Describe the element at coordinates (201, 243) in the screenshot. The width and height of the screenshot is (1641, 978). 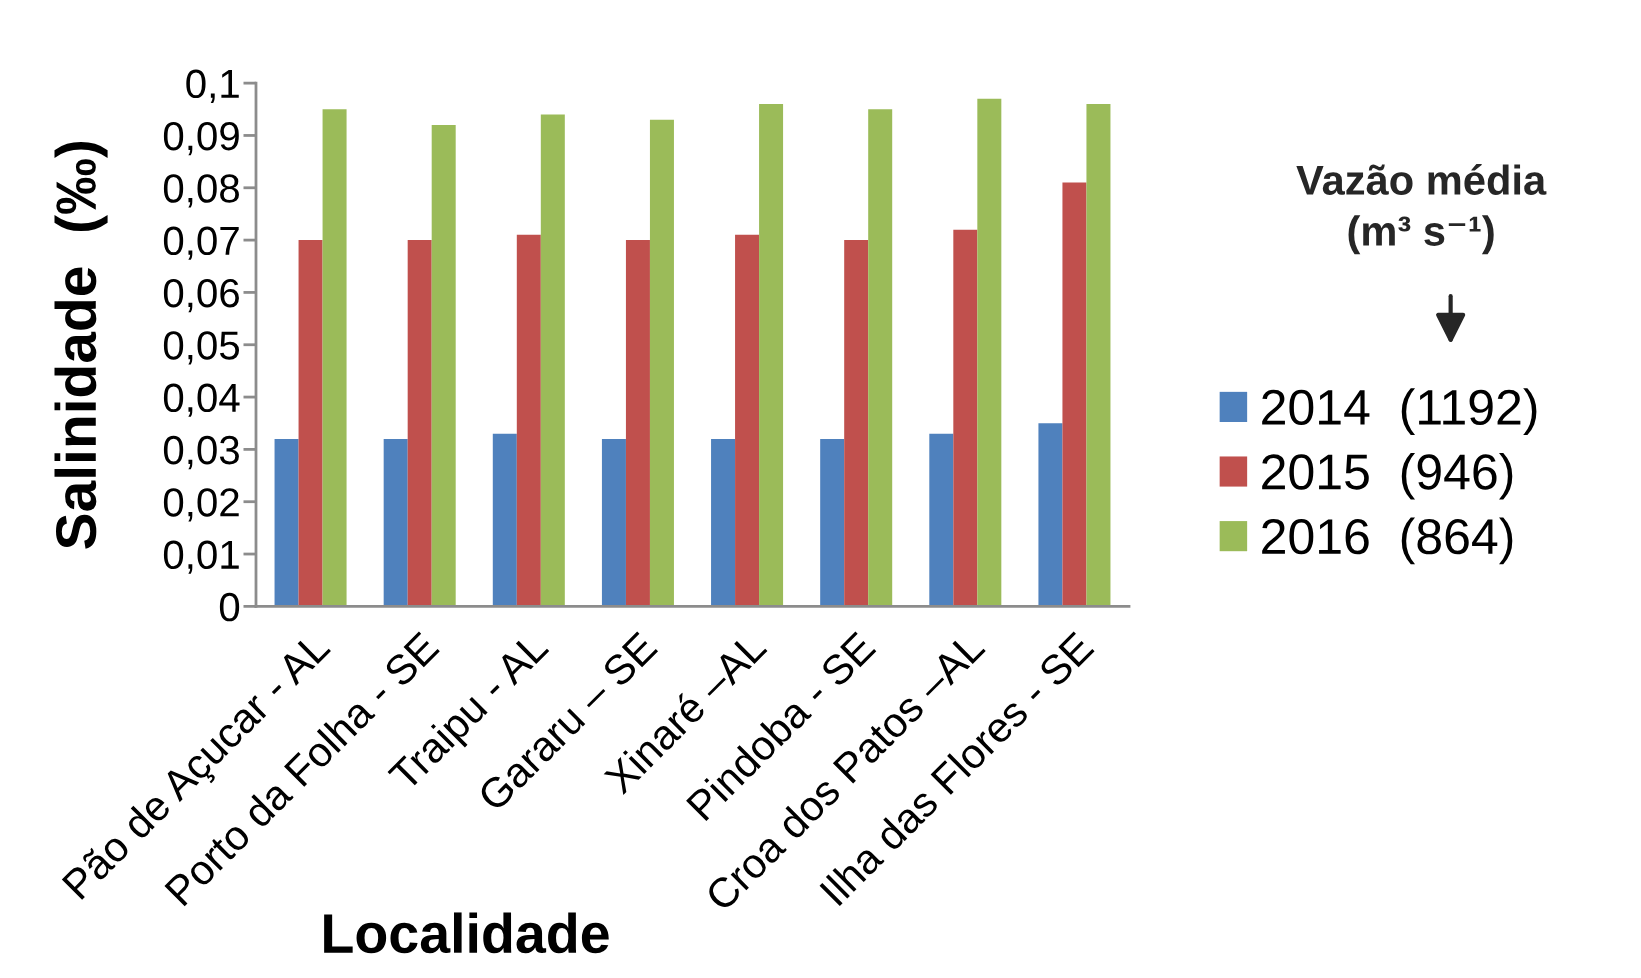
I see `y-tick-label: 0,07` at that location.